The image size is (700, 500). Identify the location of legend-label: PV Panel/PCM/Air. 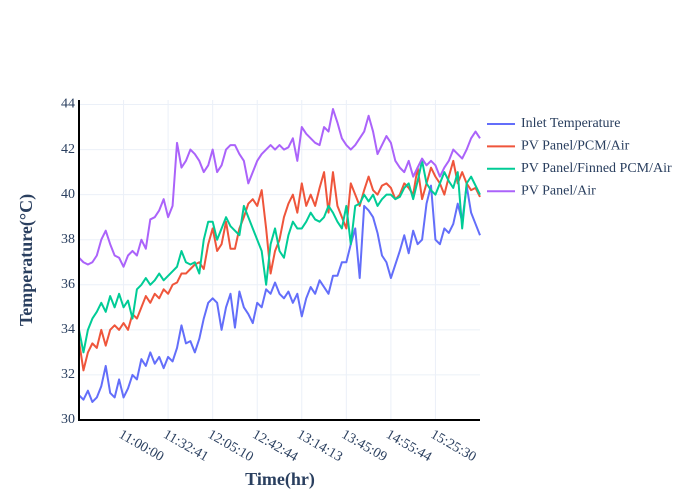
(575, 146).